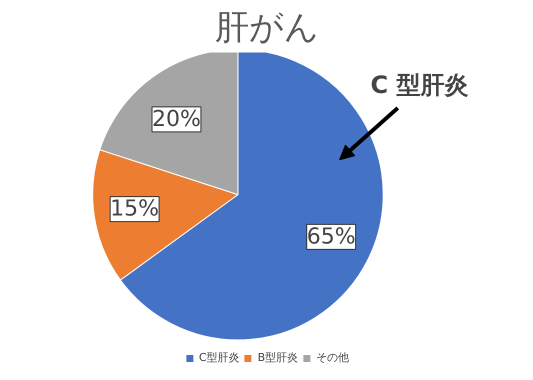 The image size is (533, 380). What do you see at coordinates (333, 357) in the screenshot?
I see `legend-label: その他` at bounding box center [333, 357].